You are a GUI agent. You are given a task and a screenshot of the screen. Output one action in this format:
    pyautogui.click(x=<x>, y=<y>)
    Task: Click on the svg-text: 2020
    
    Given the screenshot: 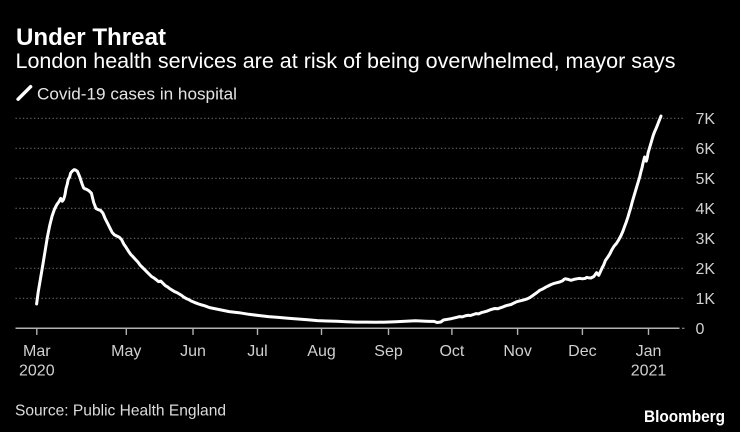 What is the action you would take?
    pyautogui.click(x=37, y=371)
    